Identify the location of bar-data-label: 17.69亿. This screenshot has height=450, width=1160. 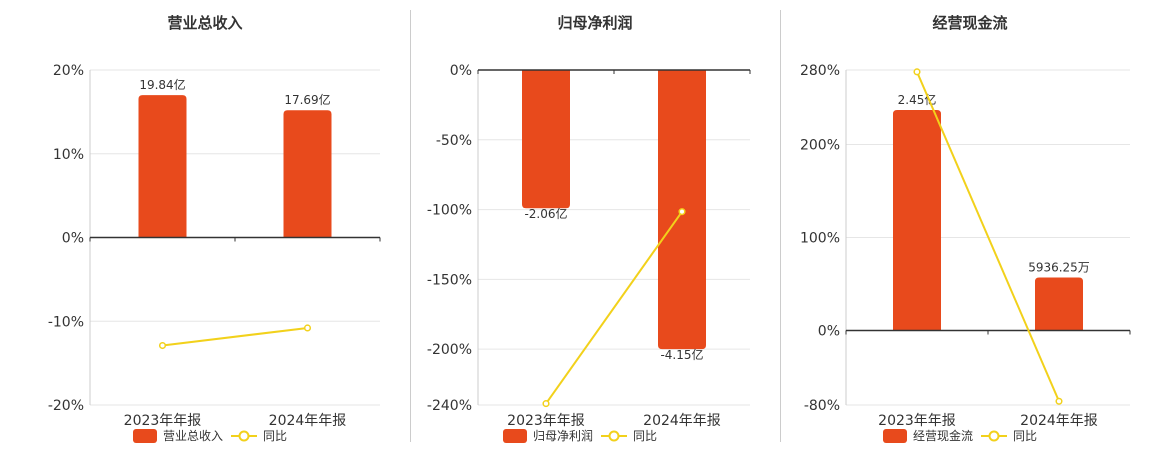
(307, 99).